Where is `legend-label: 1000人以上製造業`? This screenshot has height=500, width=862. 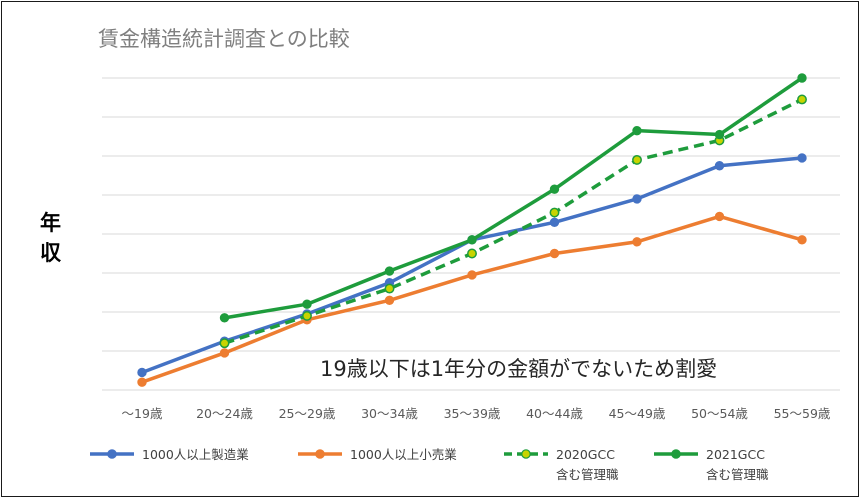
legend-label: 1000人以上製造業 is located at coordinates (195, 454).